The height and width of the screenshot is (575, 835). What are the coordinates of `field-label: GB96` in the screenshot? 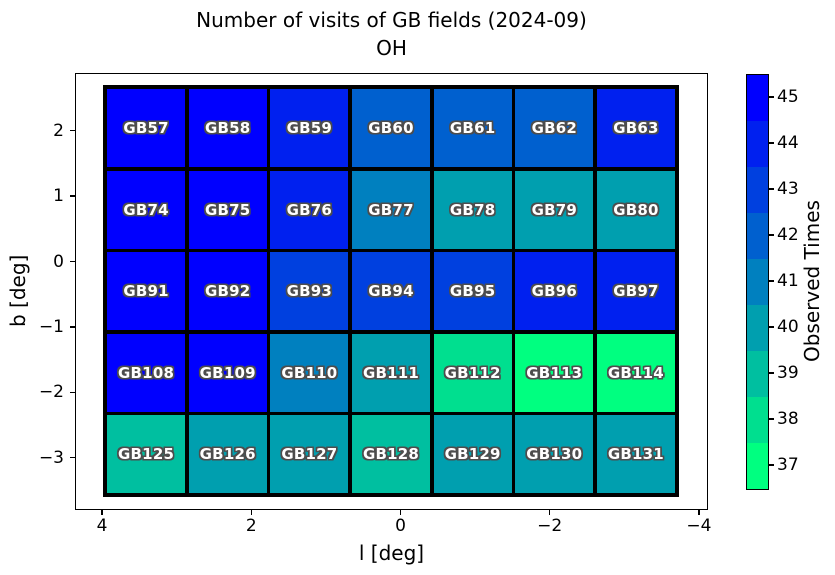 It's located at (554, 291).